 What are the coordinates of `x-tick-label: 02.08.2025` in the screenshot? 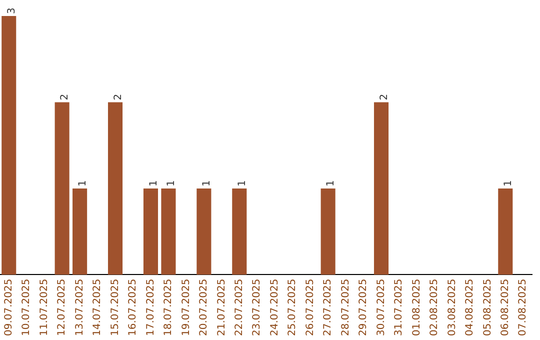 It's located at (434, 307).